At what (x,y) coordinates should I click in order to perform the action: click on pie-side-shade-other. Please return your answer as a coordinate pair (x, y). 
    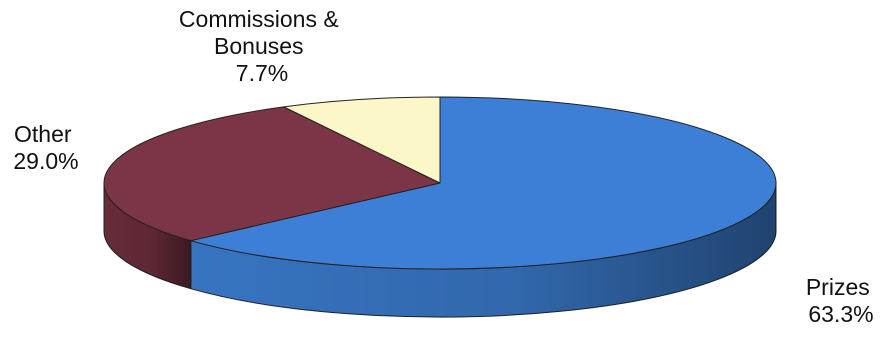
    Looking at the image, I should click on (147, 236).